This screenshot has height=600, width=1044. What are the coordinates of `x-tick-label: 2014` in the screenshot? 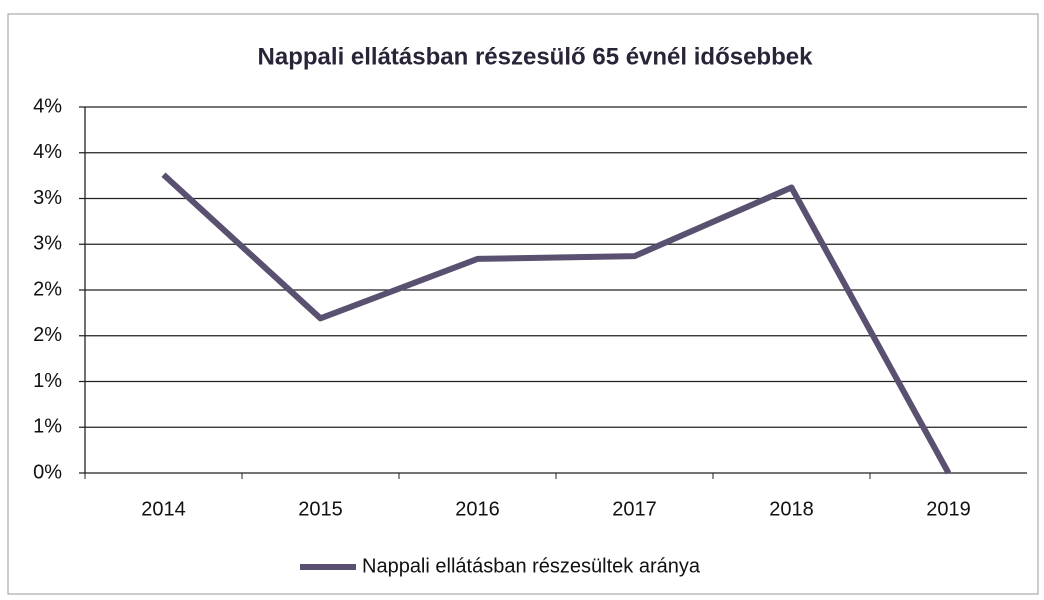 It's located at (163, 509).